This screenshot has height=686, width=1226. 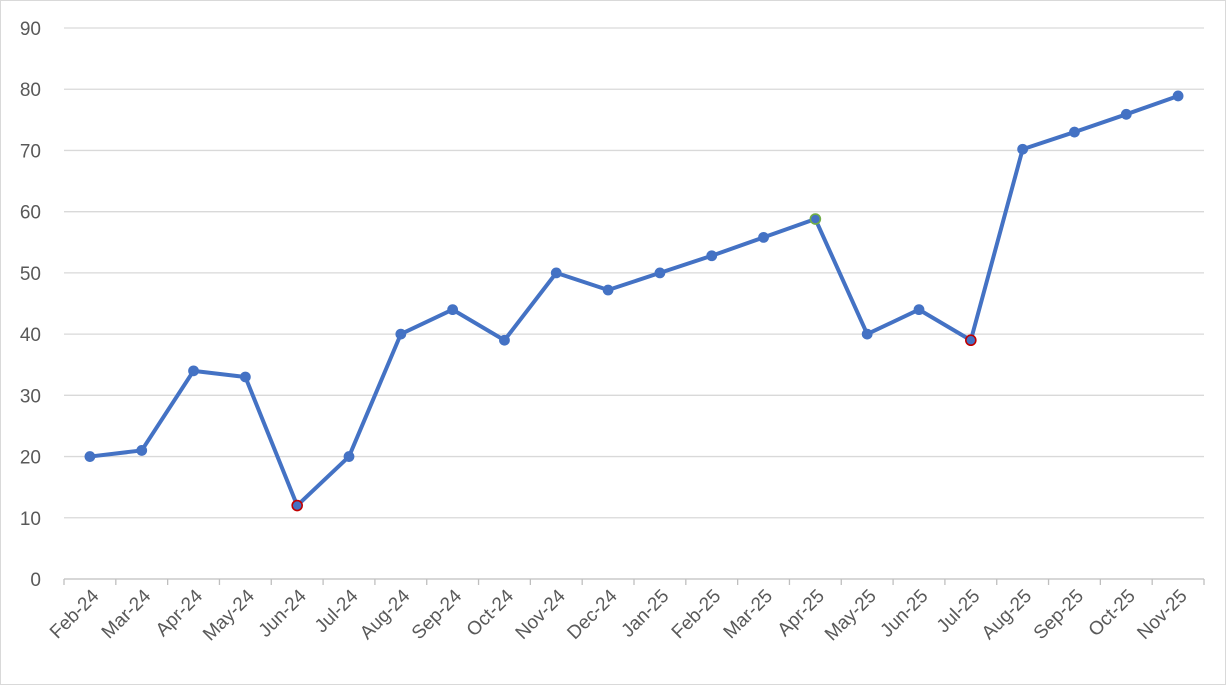 I want to click on x-tick-label: Oct-24, so click(x=490, y=612).